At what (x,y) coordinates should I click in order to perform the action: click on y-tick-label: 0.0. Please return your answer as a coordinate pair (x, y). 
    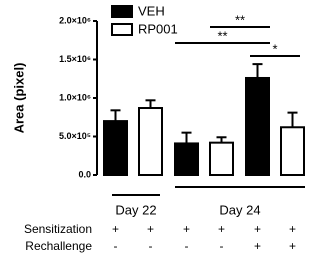
    Looking at the image, I should click on (84, 174).